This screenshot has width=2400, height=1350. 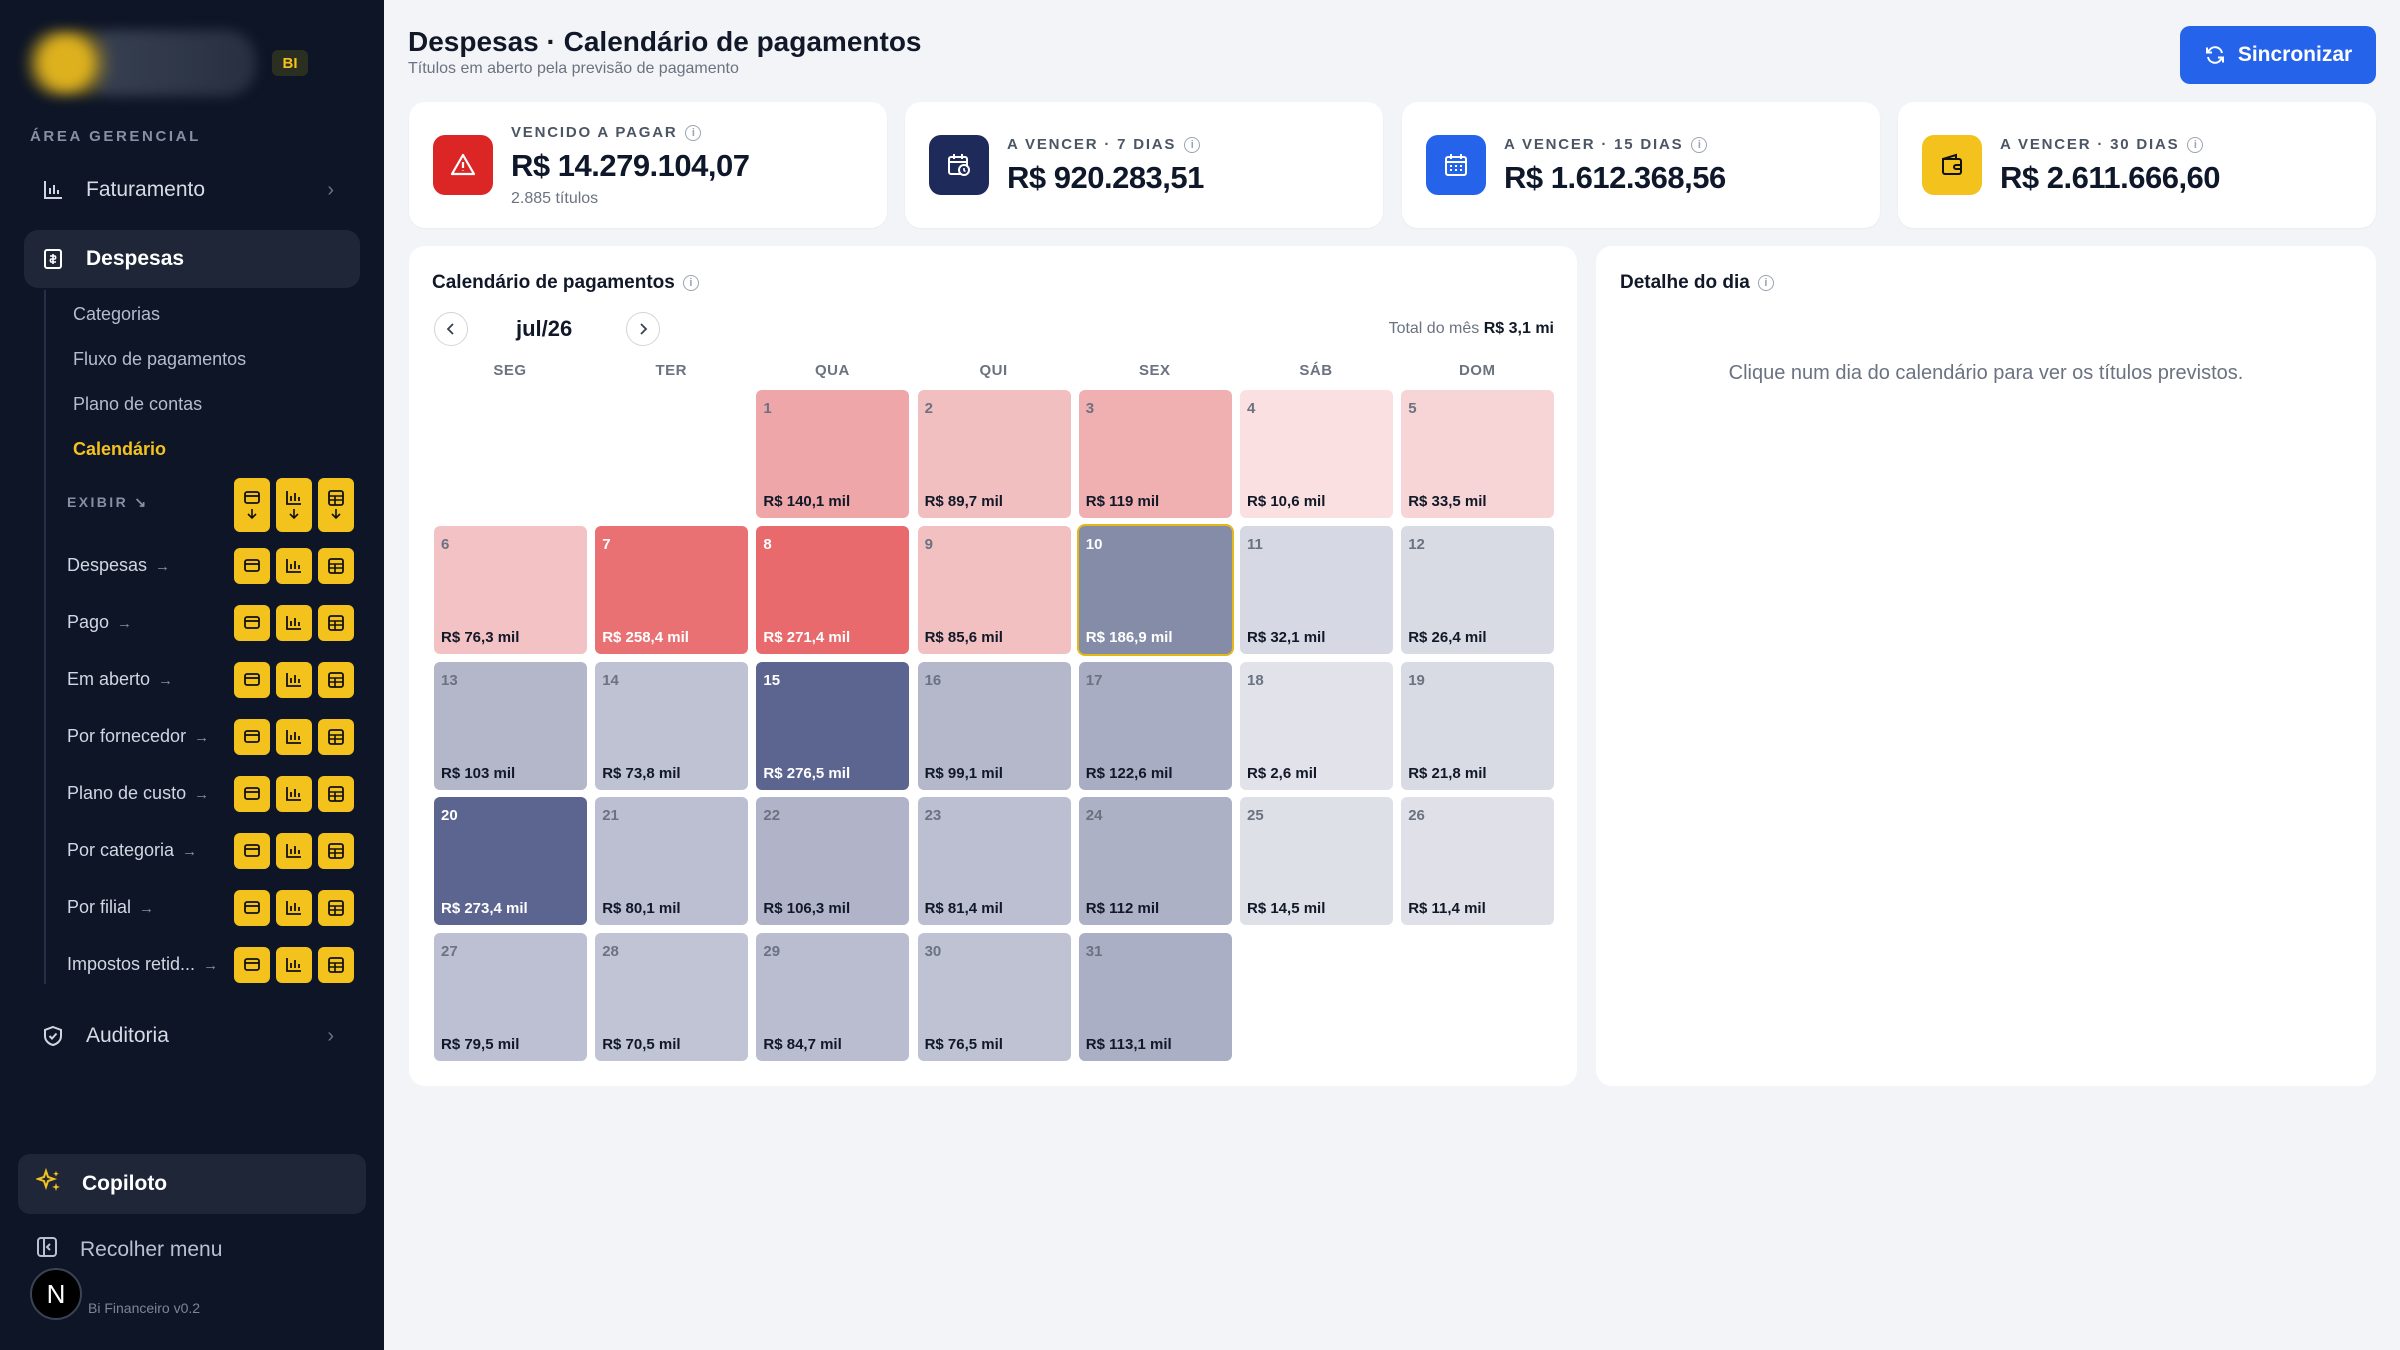 What do you see at coordinates (1316, 725) in the screenshot?
I see `calendar-day: 18 R$ 2,6 mil` at bounding box center [1316, 725].